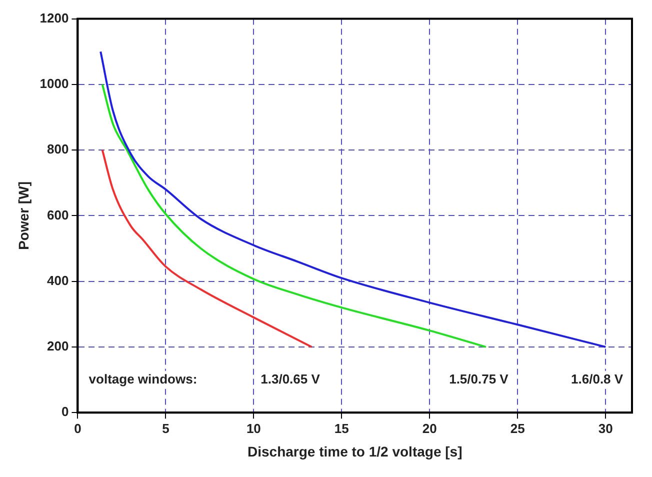 This screenshot has width=652, height=477. Describe the element at coordinates (290, 378) in the screenshot. I see `annotation: 1.3/0.65 V` at that location.